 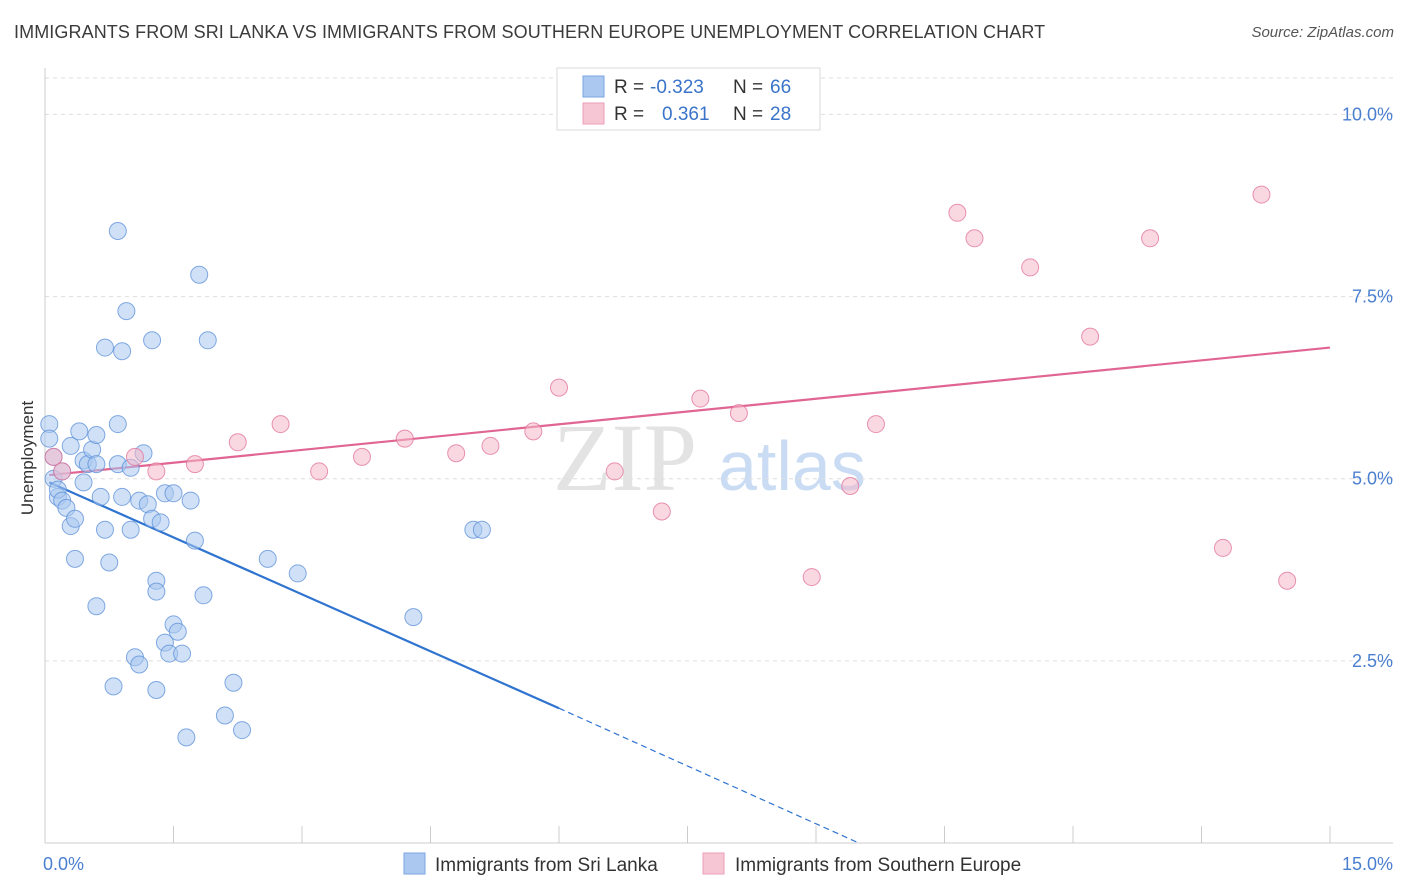 What do you see at coordinates (629, 114) in the screenshot?
I see `legend-r-label-2: R =` at bounding box center [629, 114].